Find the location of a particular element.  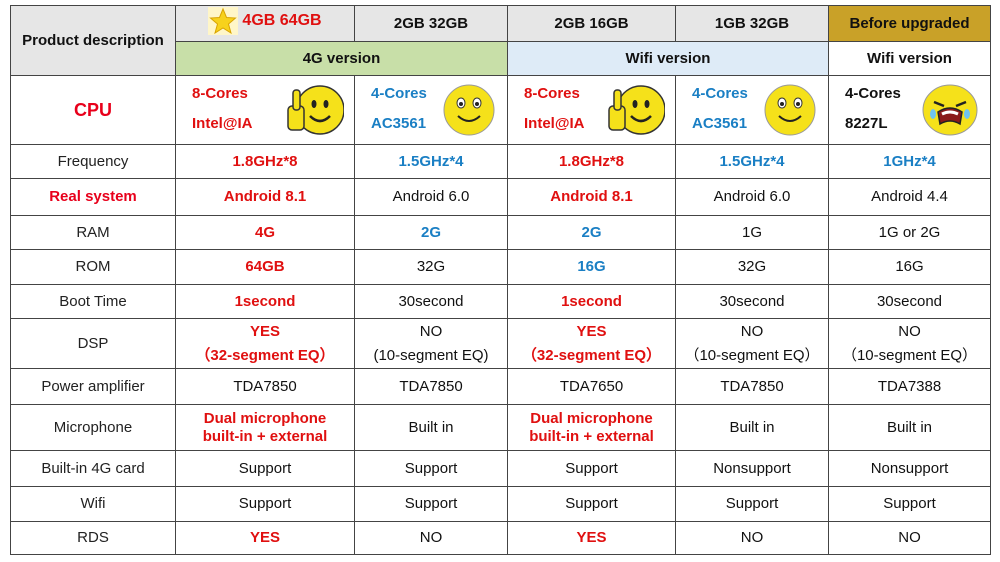

cell: TDA7650 is located at coordinates (591, 386).